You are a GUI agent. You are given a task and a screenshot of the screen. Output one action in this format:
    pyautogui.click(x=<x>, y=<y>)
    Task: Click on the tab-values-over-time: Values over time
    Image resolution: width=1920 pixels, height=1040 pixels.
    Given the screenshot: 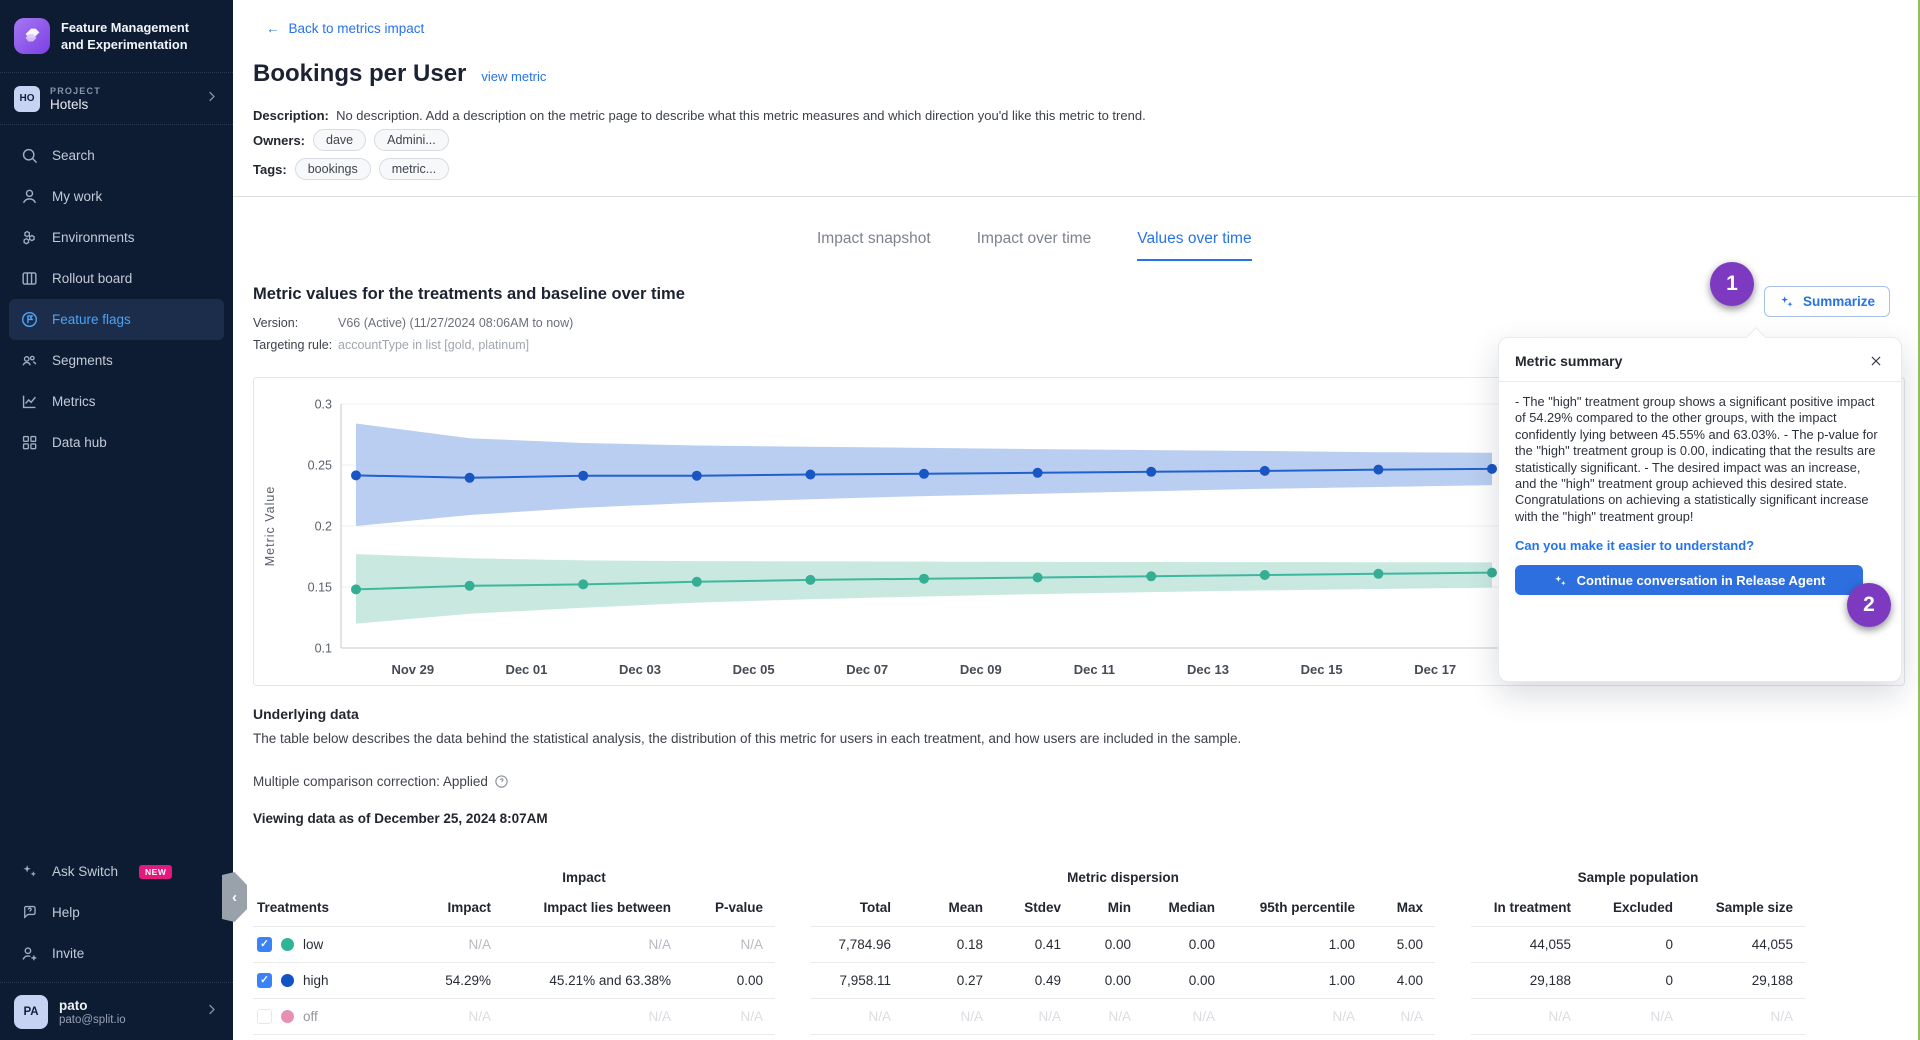 What is the action you would take?
    pyautogui.click(x=1194, y=245)
    